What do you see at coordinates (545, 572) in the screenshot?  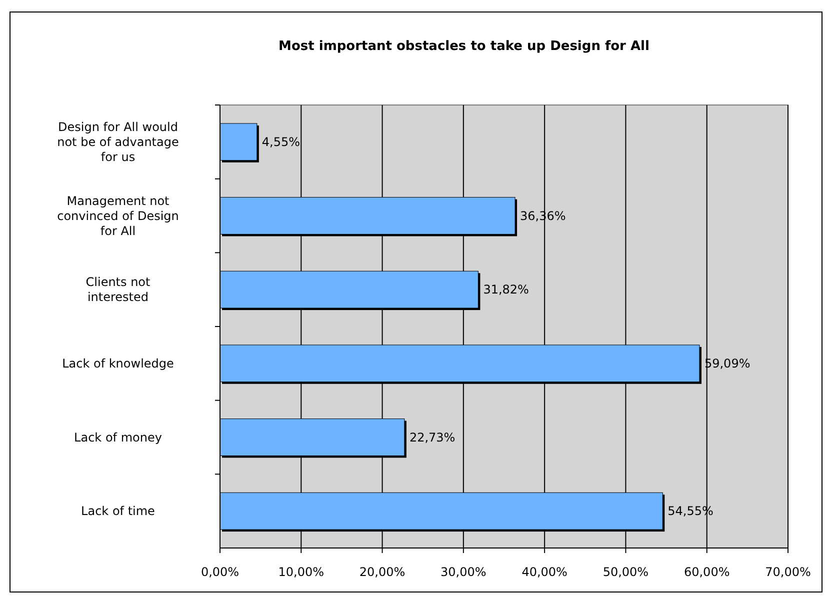 I see `x-tick-label: 40,00%` at bounding box center [545, 572].